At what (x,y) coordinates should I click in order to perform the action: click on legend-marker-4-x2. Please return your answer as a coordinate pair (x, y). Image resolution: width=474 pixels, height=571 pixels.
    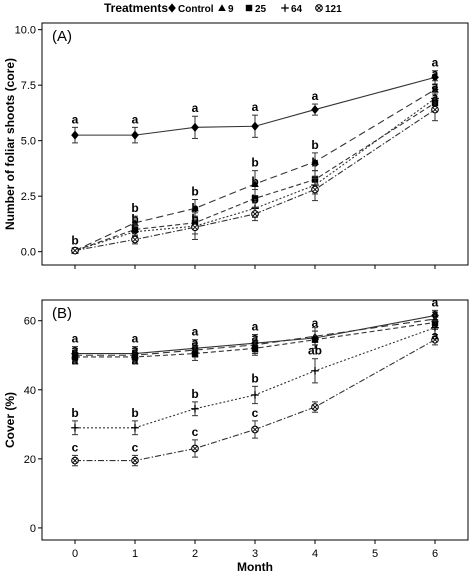
    Looking at the image, I should click on (319, 8).